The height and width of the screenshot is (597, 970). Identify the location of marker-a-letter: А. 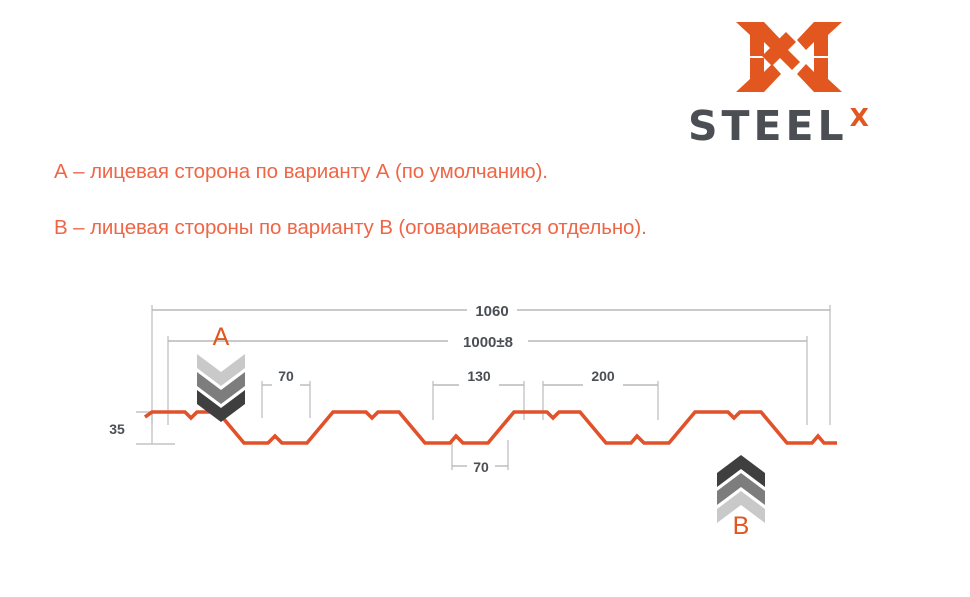
(221, 337).